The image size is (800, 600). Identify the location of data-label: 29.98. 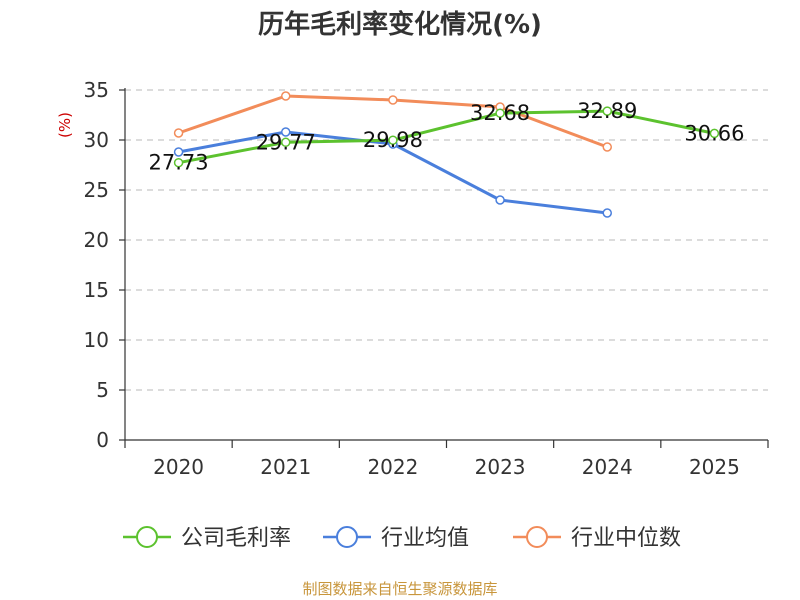
(393, 140).